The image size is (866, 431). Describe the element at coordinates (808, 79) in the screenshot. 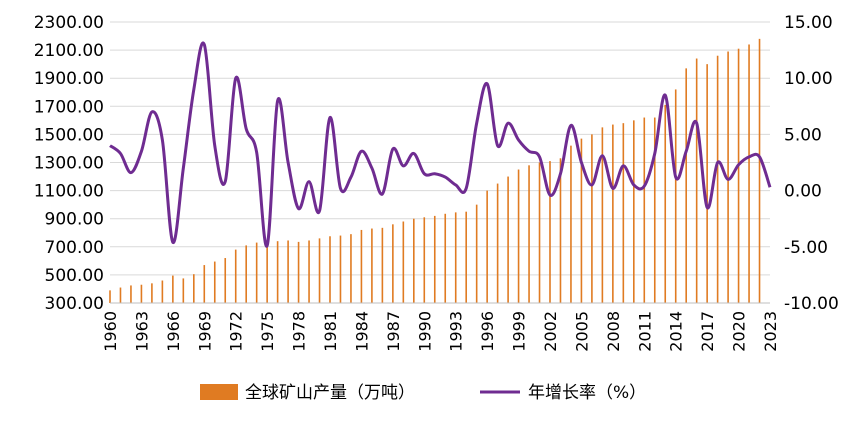

I see `y-right-tick-label: 10.00` at that location.